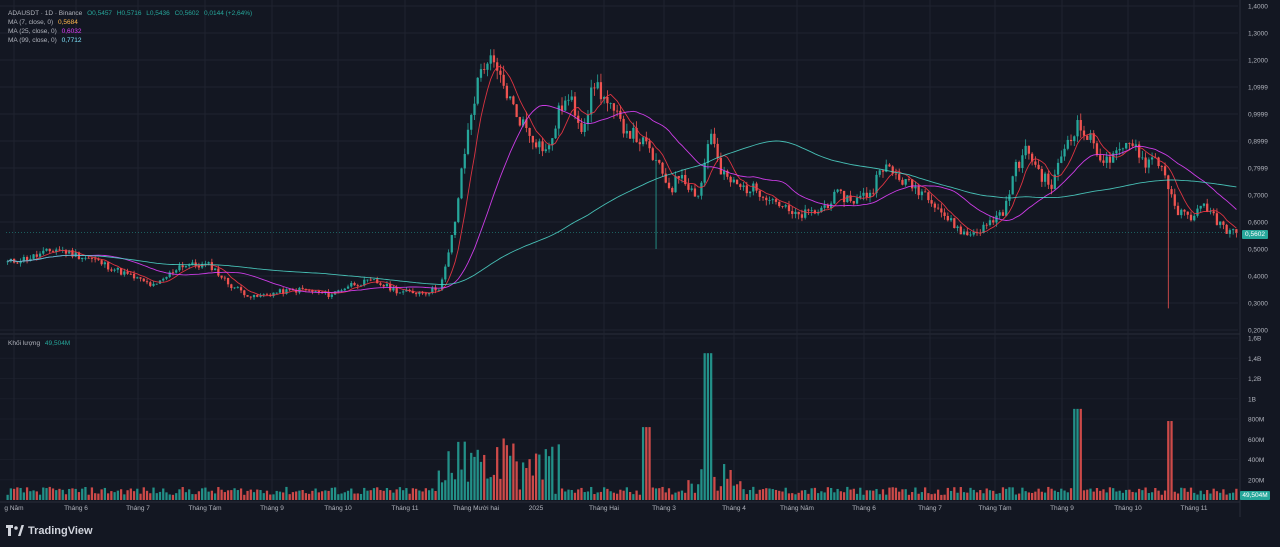 This screenshot has width=1280, height=547. What do you see at coordinates (604, 508) in the screenshot?
I see `time-axis-label: Tháng Hai` at bounding box center [604, 508].